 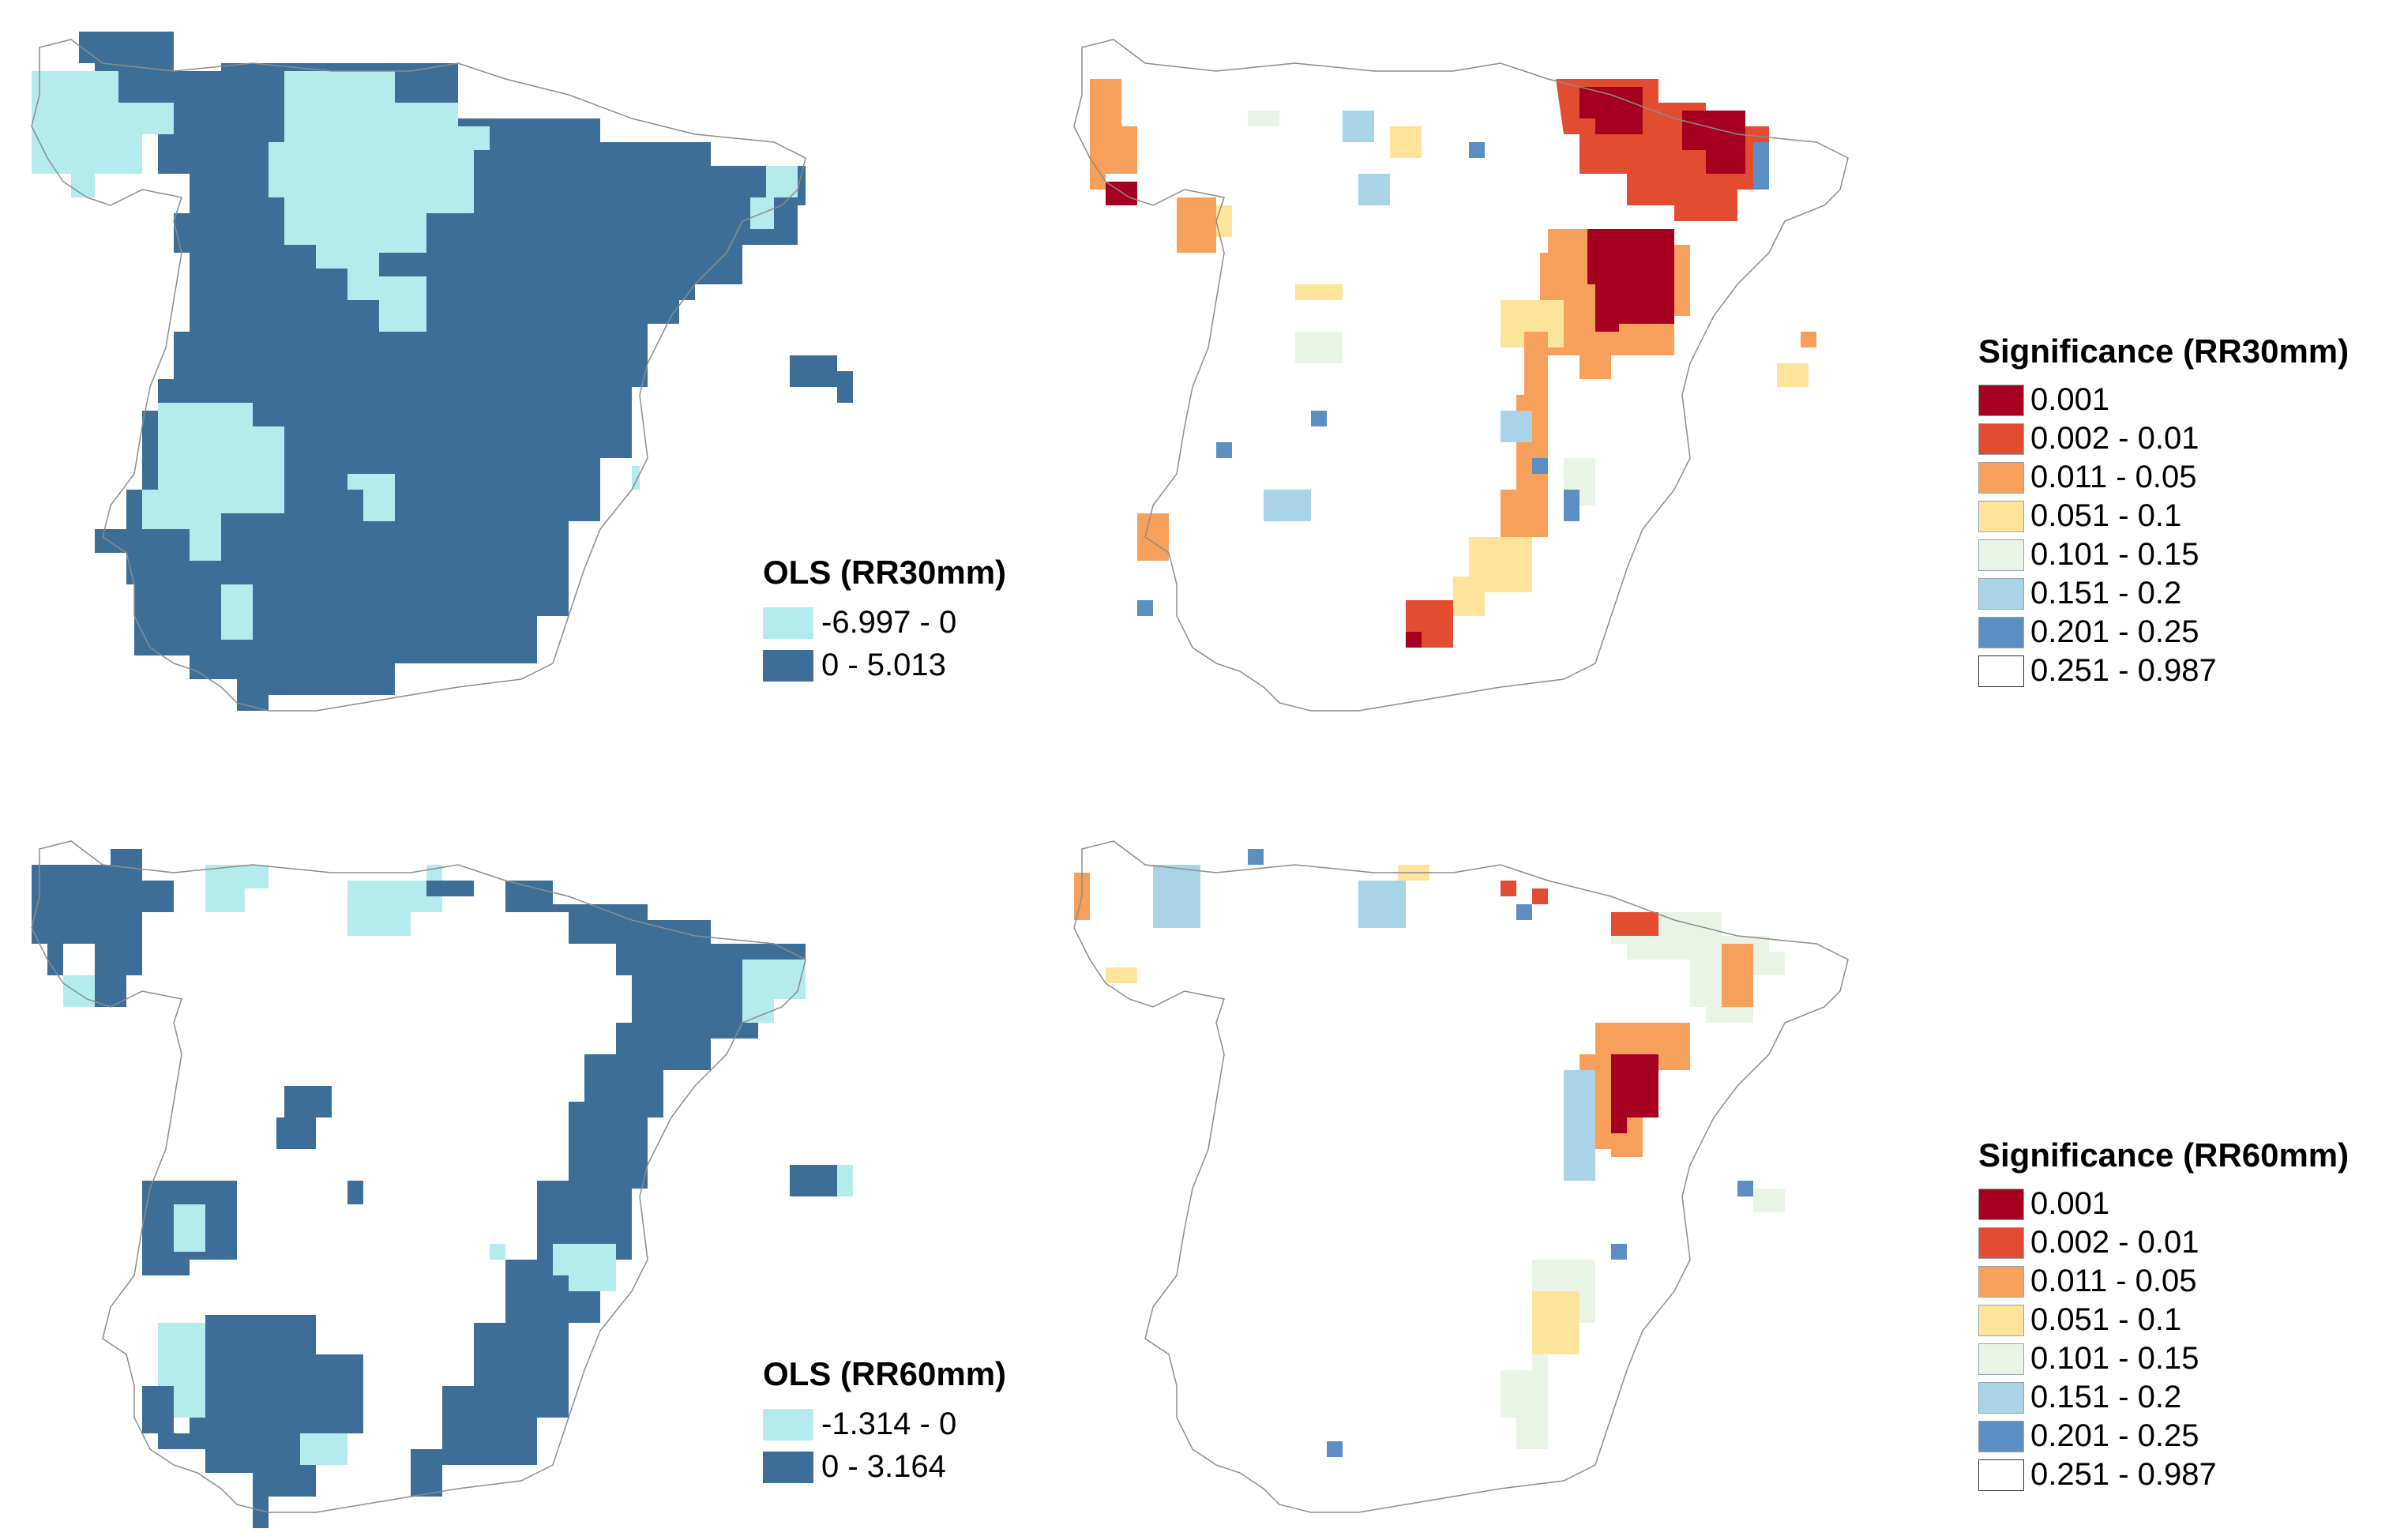 I want to click on legend-item: 0 - 3.164, so click(x=885, y=1467).